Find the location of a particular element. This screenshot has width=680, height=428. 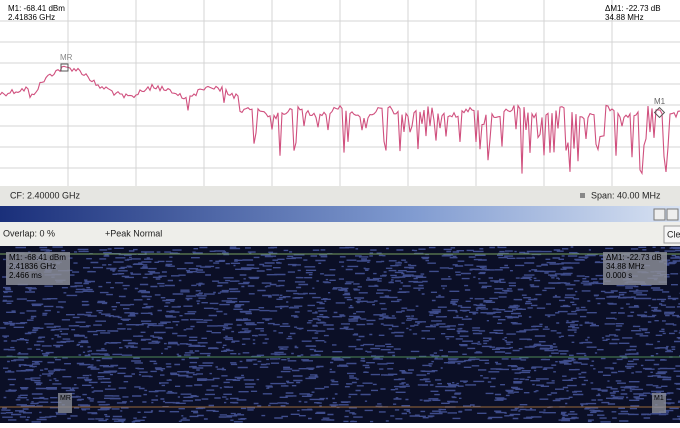

status-bar is located at coordinates (340, 196).